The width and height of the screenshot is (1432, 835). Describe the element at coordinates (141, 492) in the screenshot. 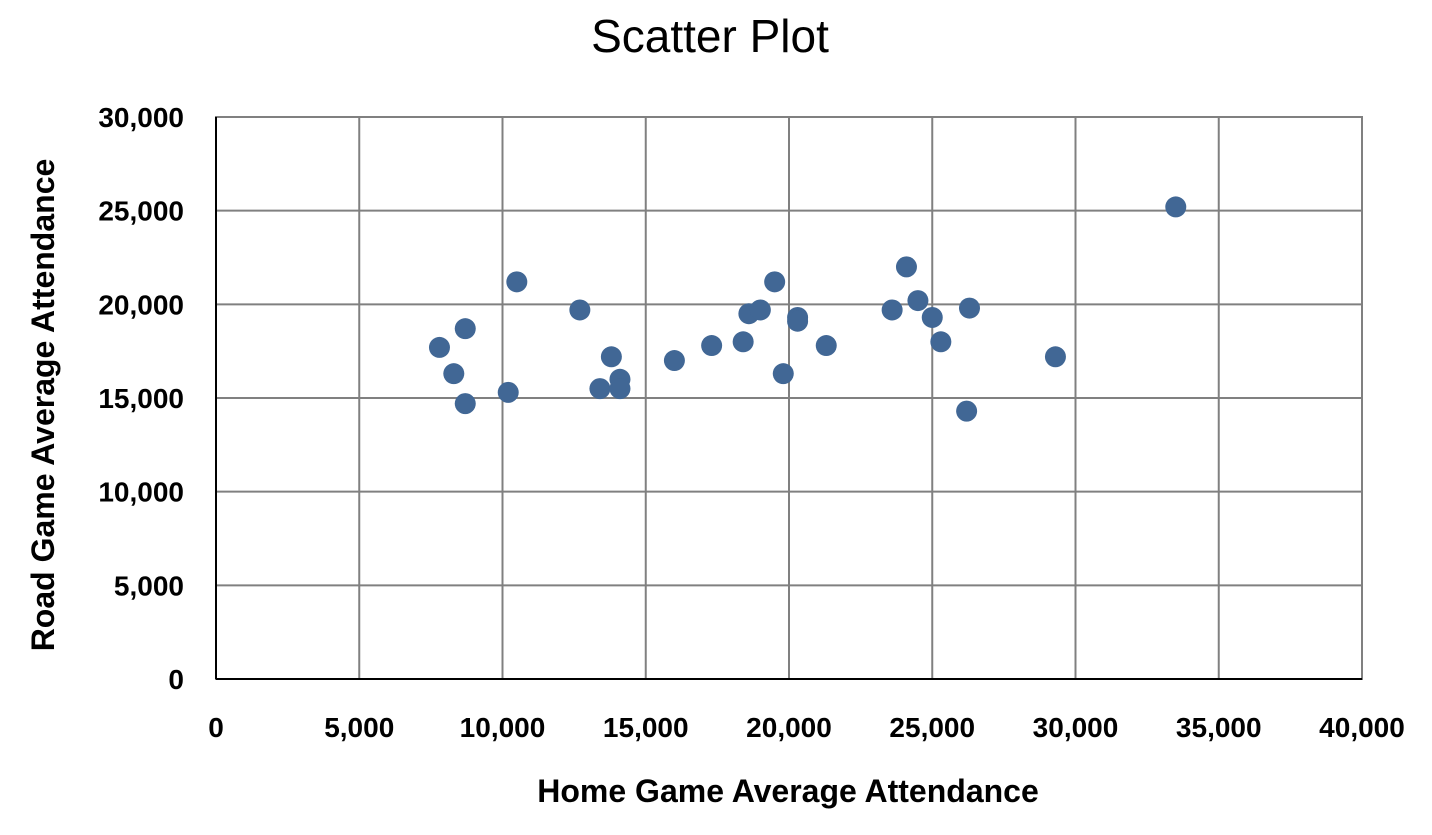

I see `y-tick-label: 10,000` at that location.